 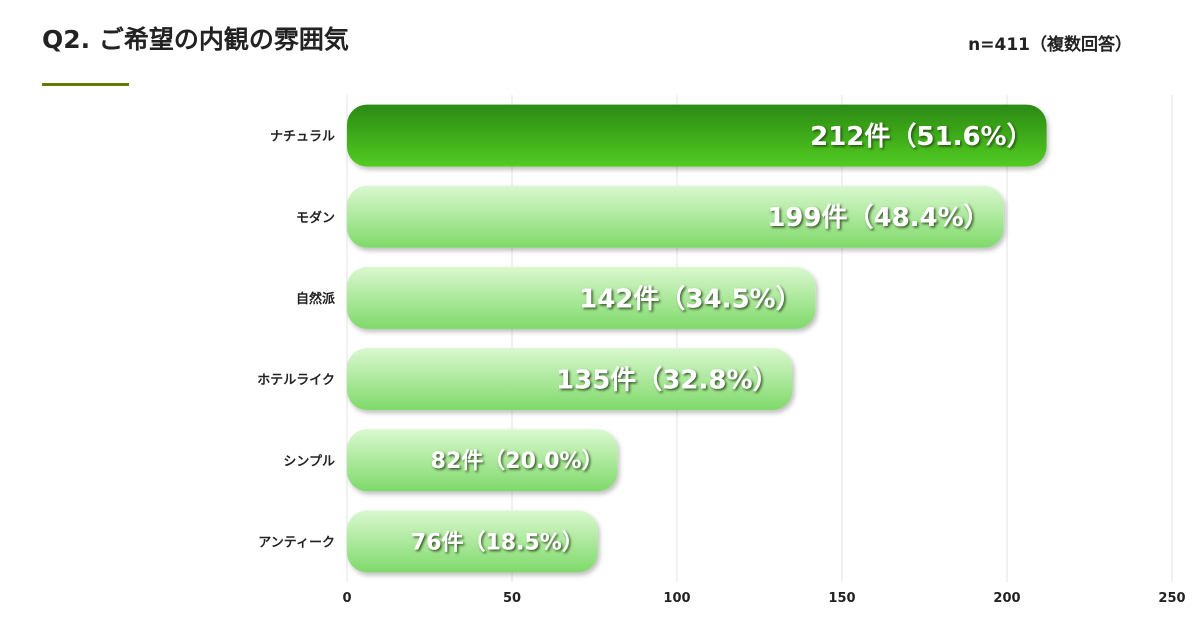 What do you see at coordinates (497, 542) in the screenshot?
I see `bar-value-label: 76件（18.5%）` at bounding box center [497, 542].